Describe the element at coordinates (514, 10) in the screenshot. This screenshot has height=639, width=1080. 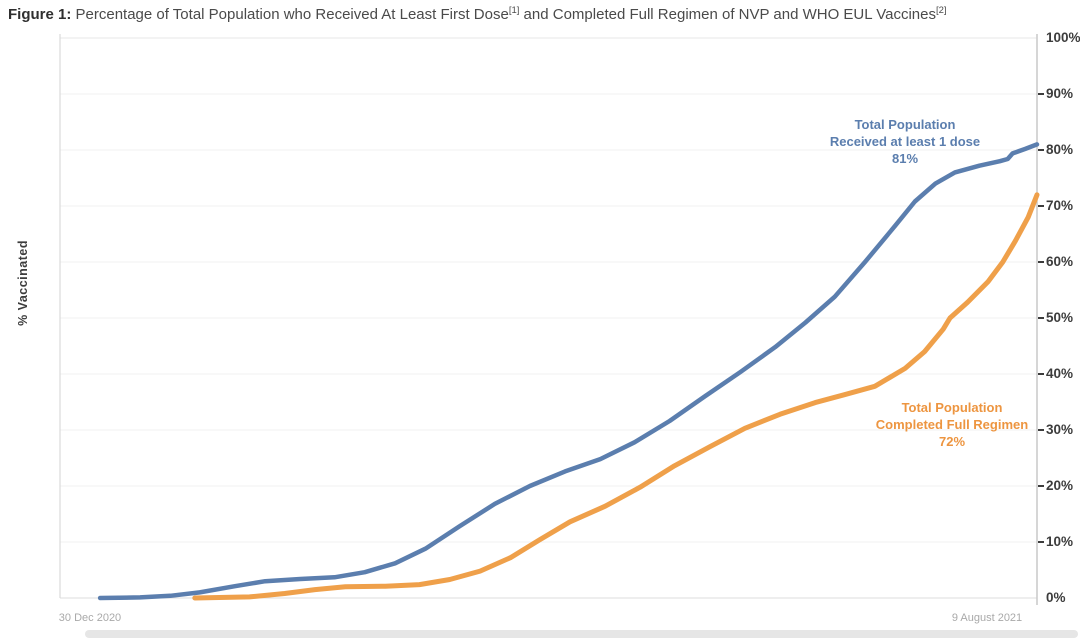
I see `footnote-ref-1: [1]` at that location.